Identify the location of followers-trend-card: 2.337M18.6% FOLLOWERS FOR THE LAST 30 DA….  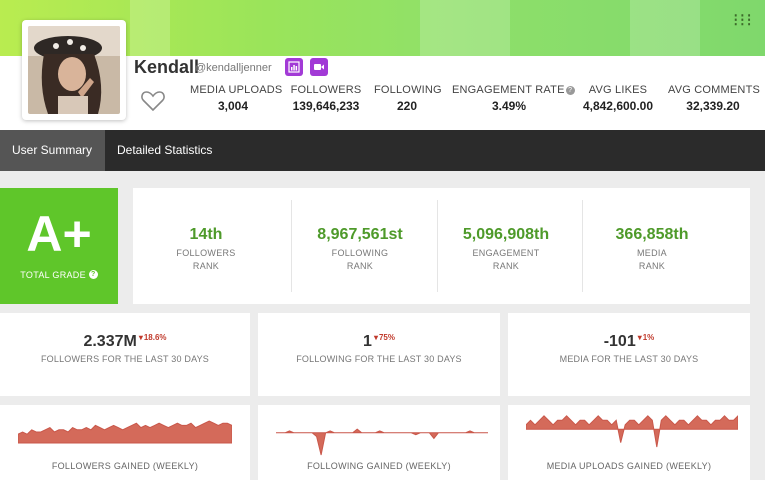
(125, 354).